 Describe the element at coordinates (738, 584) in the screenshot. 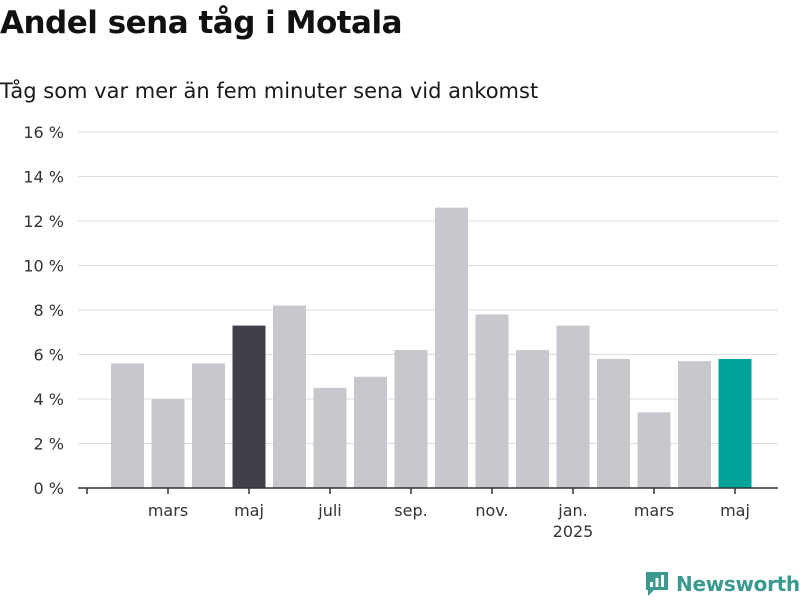

I see `newsworthy-logo-text: Newsworthy` at that location.